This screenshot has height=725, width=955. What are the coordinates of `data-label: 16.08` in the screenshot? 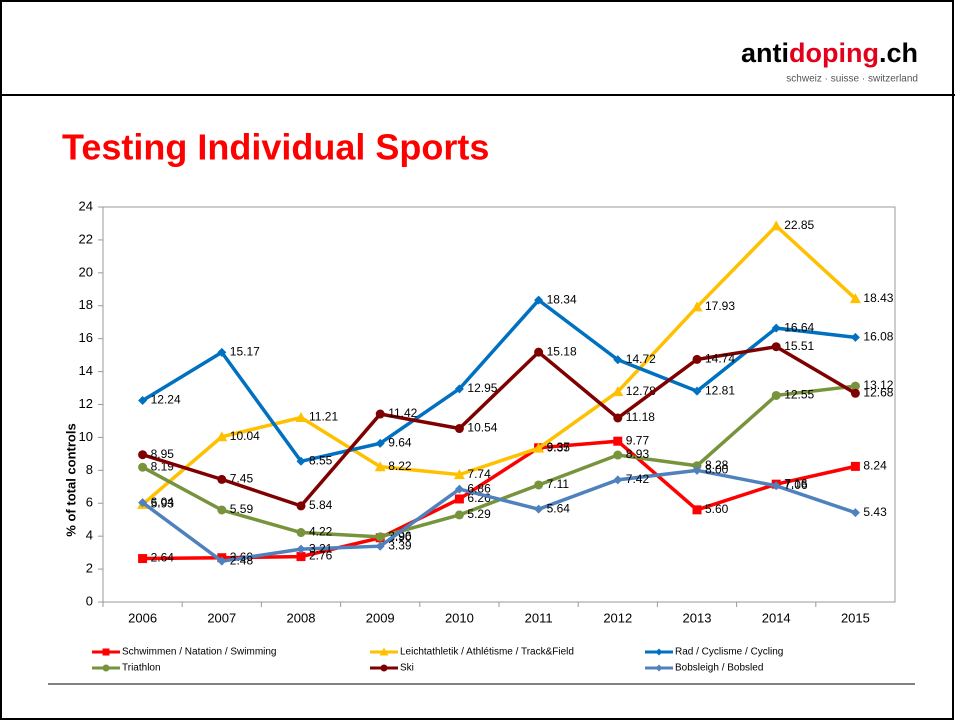 It's located at (878, 337).